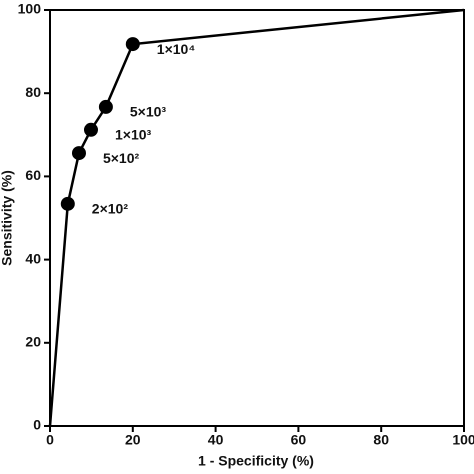 The image size is (474, 474). I want to click on x-tick-label: 60, so click(299, 440).